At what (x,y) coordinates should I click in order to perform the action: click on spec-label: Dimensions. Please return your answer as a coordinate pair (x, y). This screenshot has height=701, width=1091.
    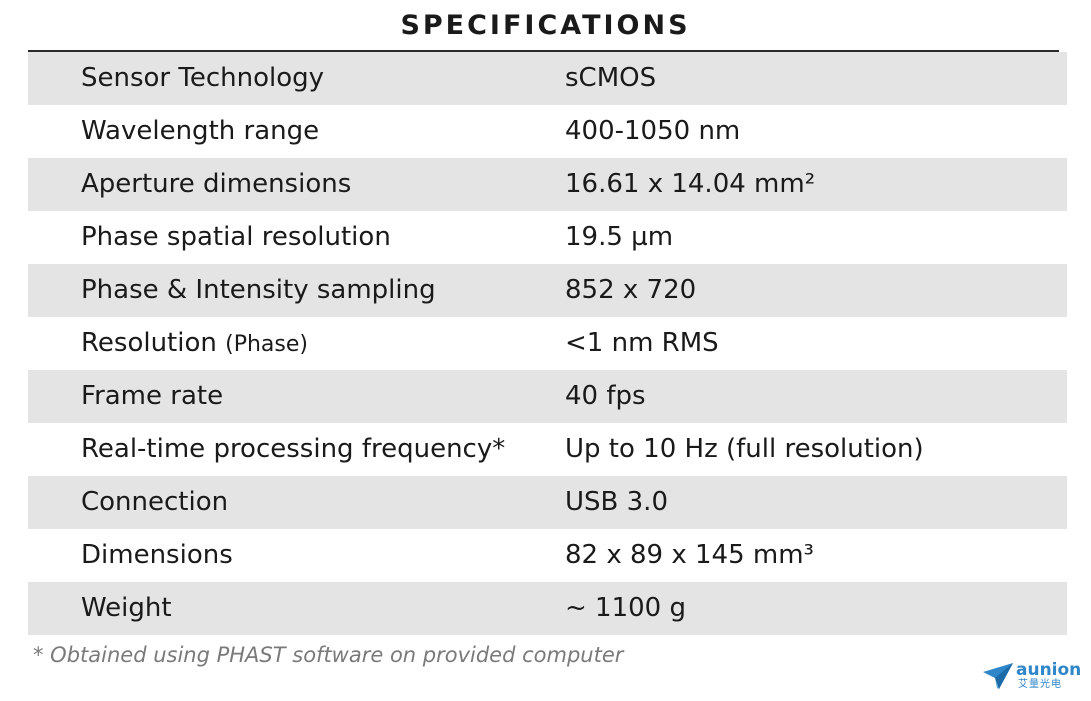
    Looking at the image, I should click on (157, 555).